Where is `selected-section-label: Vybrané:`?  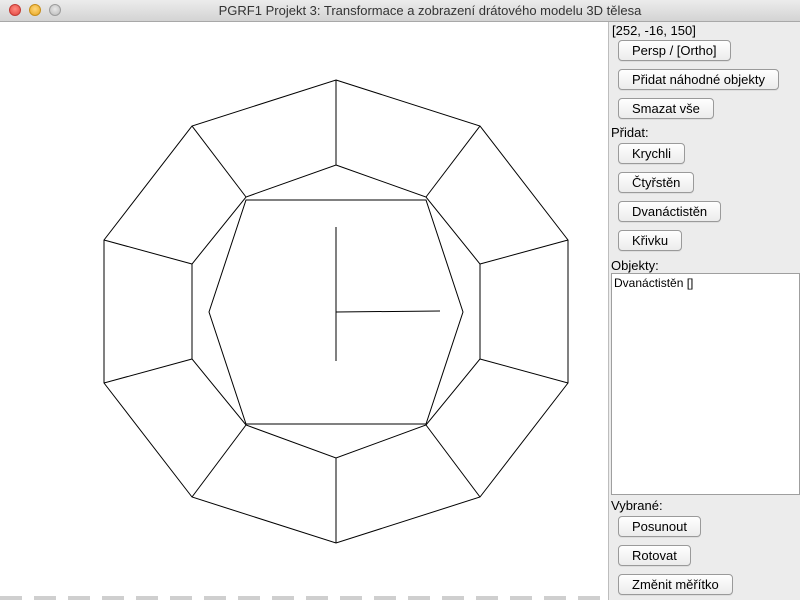
selected-section-label: Vybrané: is located at coordinates (637, 505).